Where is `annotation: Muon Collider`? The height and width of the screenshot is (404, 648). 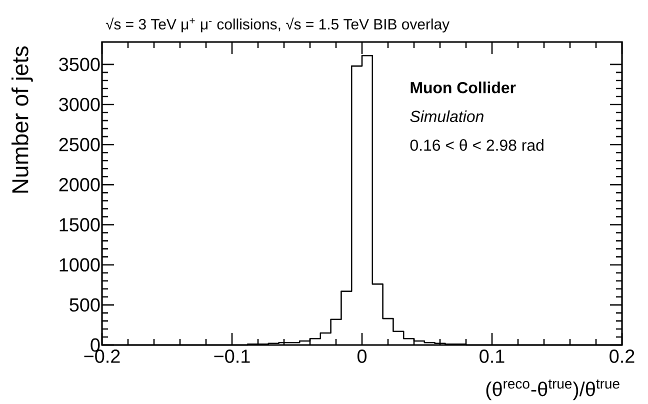
annotation: Muon Collider is located at coordinates (463, 88).